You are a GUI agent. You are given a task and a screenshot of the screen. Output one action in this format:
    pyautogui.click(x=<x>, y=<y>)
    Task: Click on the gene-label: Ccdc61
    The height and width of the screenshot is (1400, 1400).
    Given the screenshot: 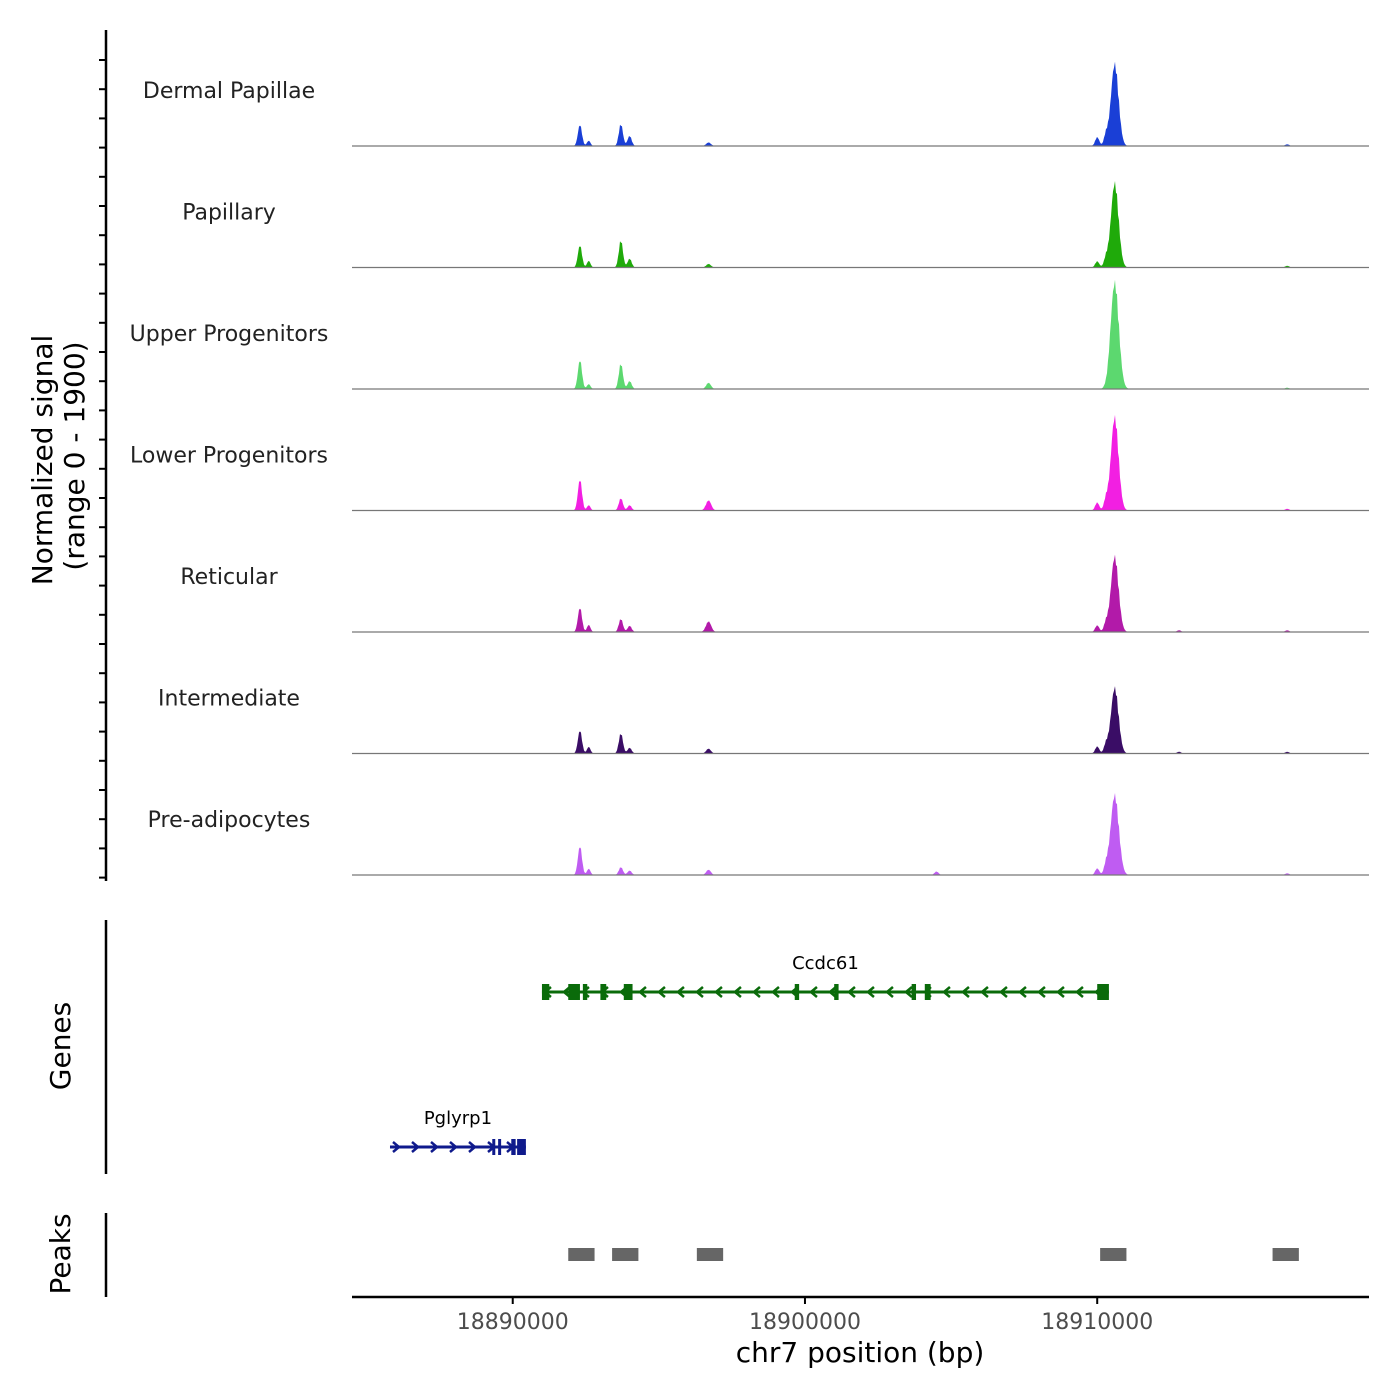 What is the action you would take?
    pyautogui.click(x=825, y=963)
    